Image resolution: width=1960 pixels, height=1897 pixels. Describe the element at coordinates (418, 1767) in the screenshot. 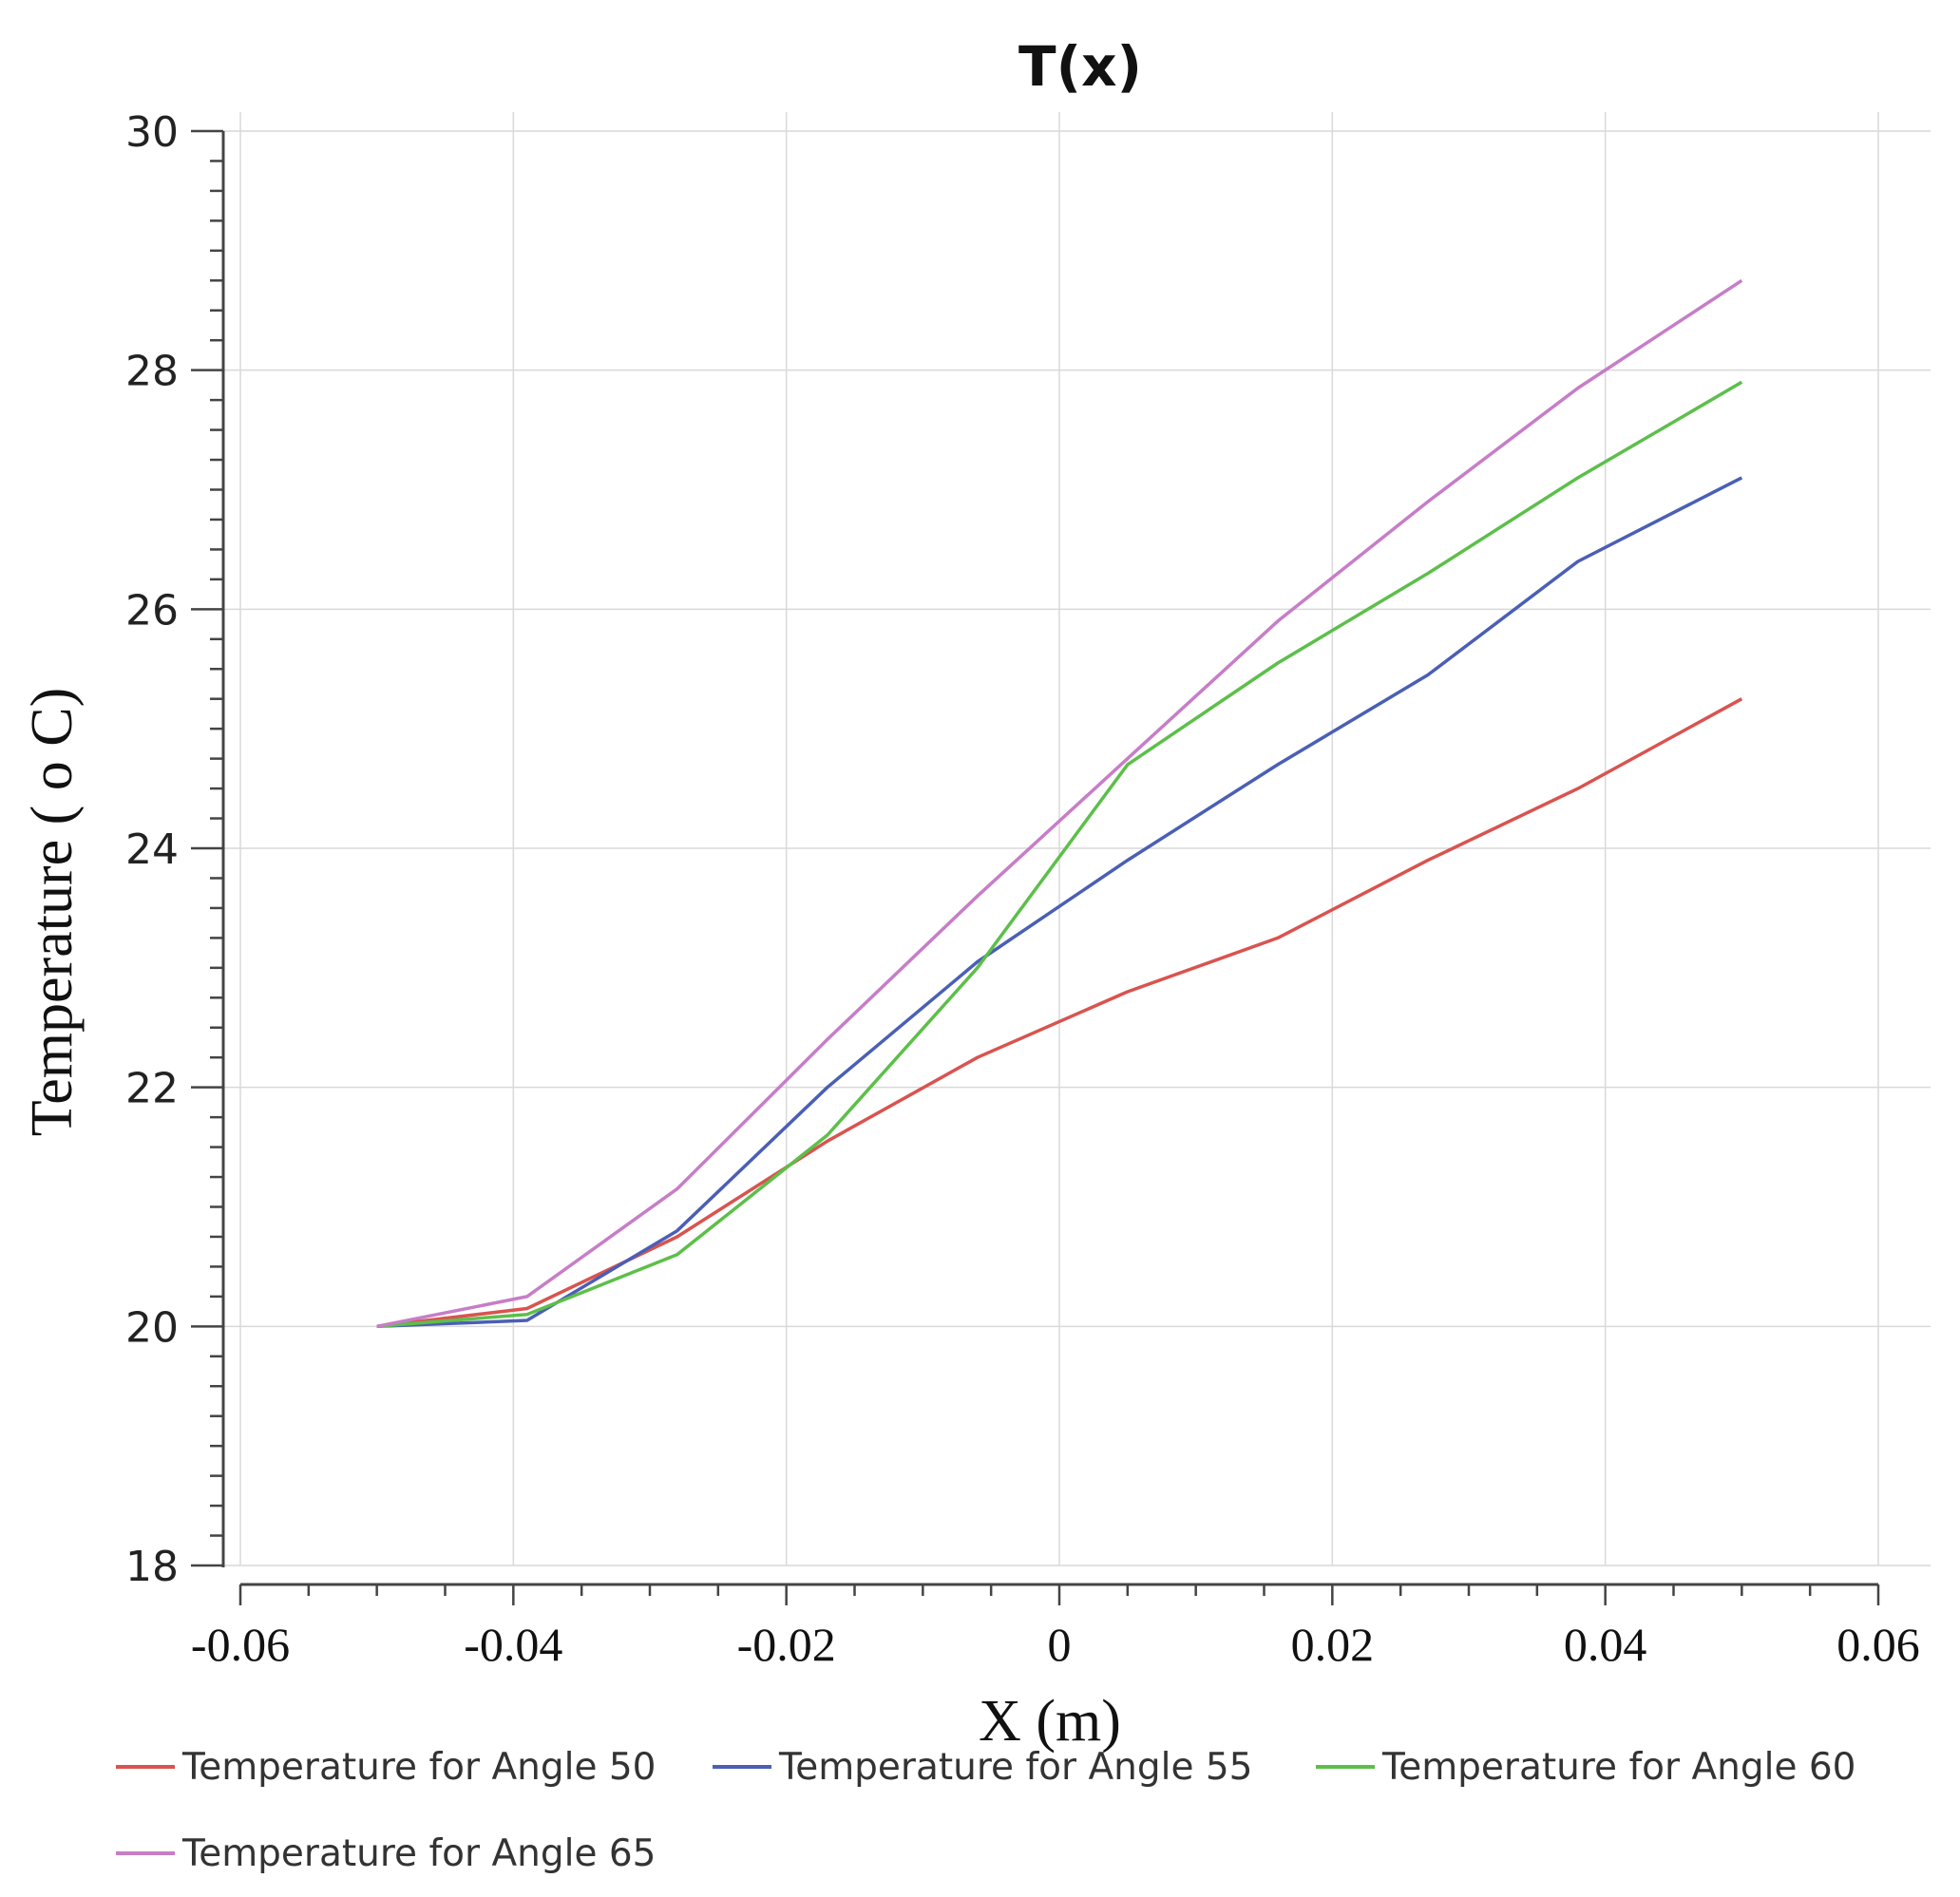

I see `legend-label-1: Temperature for Angle 50` at that location.